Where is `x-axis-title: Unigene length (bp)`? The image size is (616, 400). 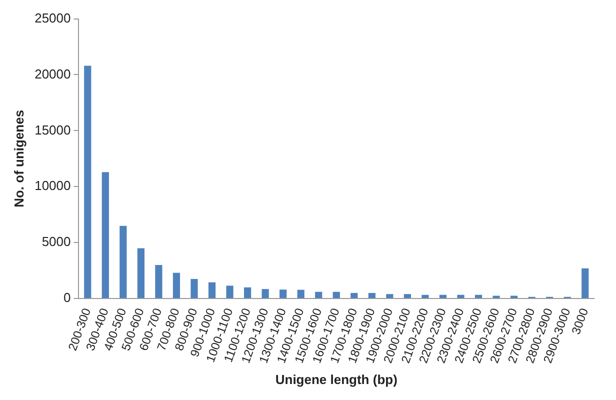 x-axis-title: Unigene length (bp) is located at coordinates (336, 379).